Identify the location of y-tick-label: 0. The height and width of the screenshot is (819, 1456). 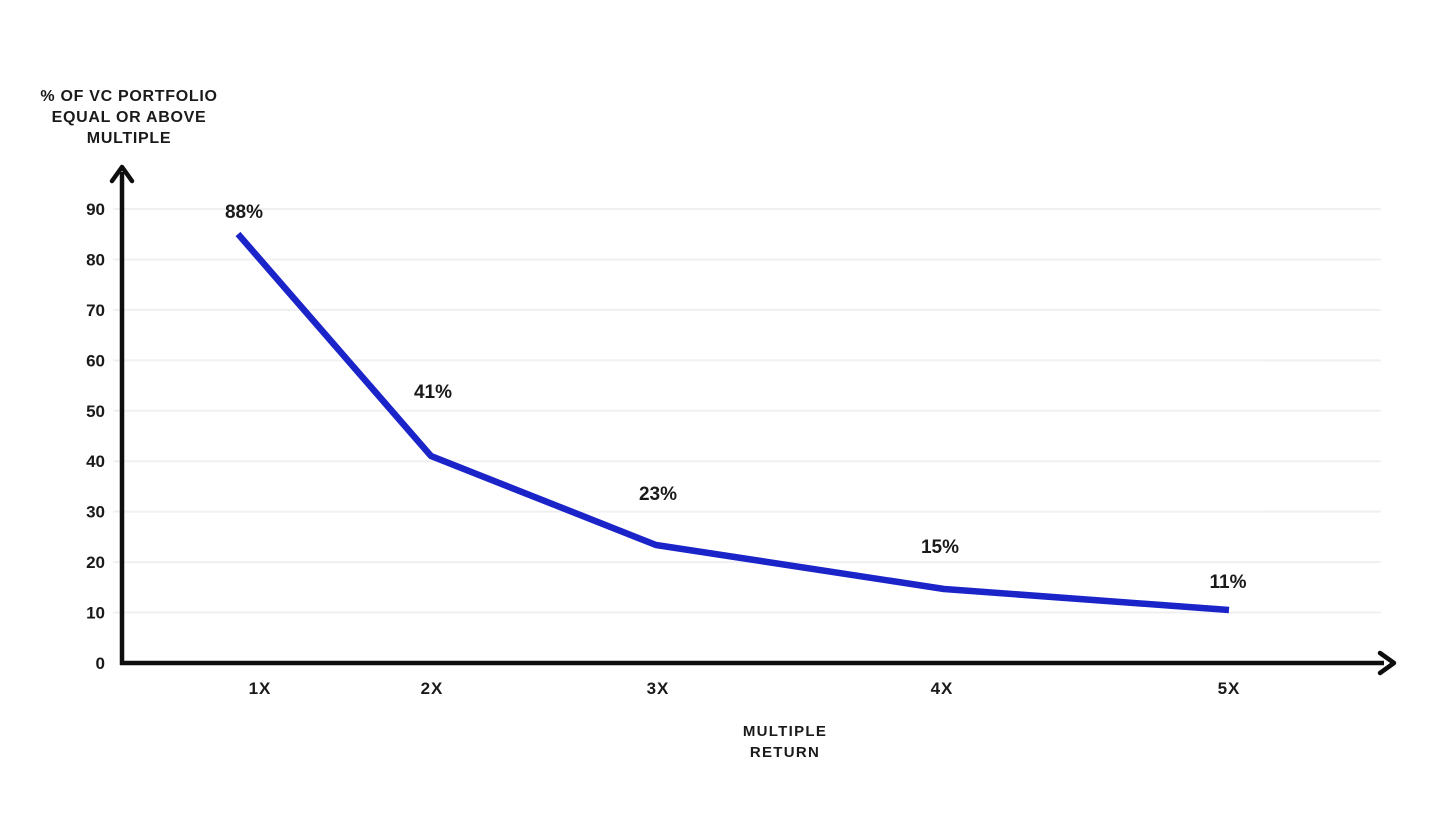
(100, 663).